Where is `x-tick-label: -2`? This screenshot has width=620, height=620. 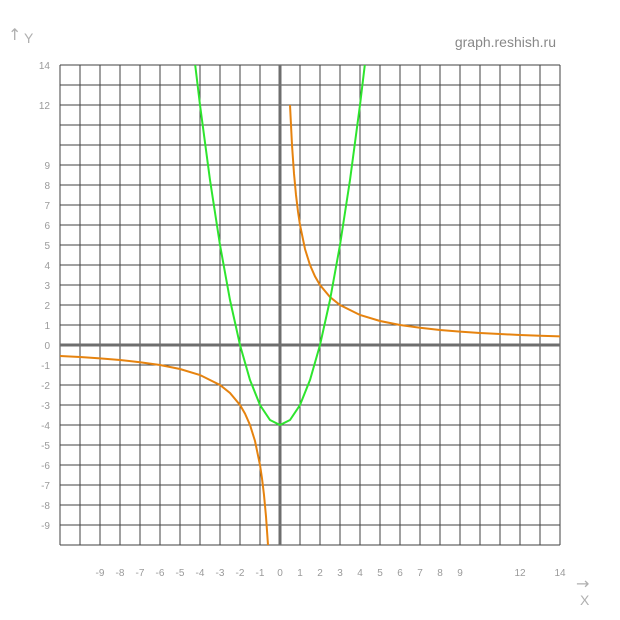
x-tick-label: -2 is located at coordinates (240, 573).